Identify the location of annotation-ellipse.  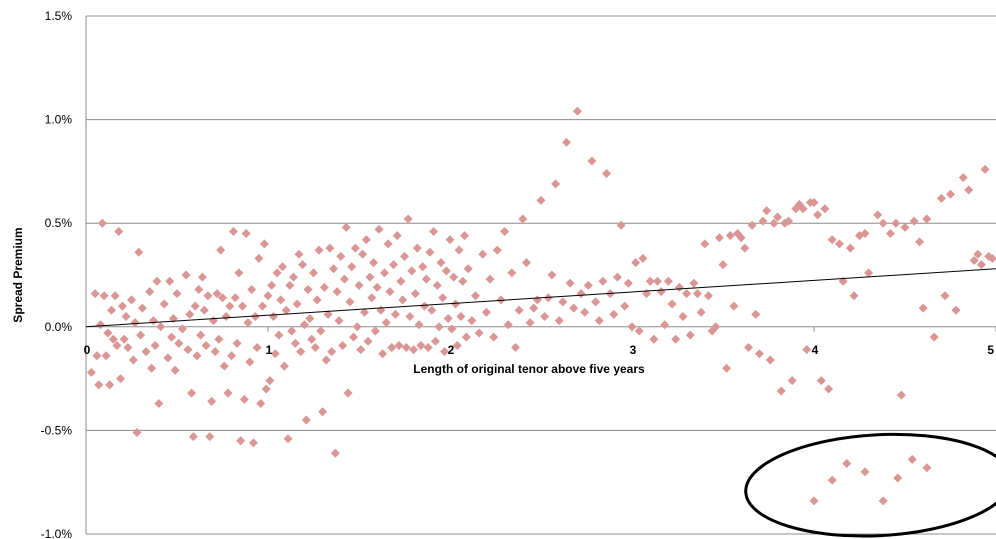
(870, 485).